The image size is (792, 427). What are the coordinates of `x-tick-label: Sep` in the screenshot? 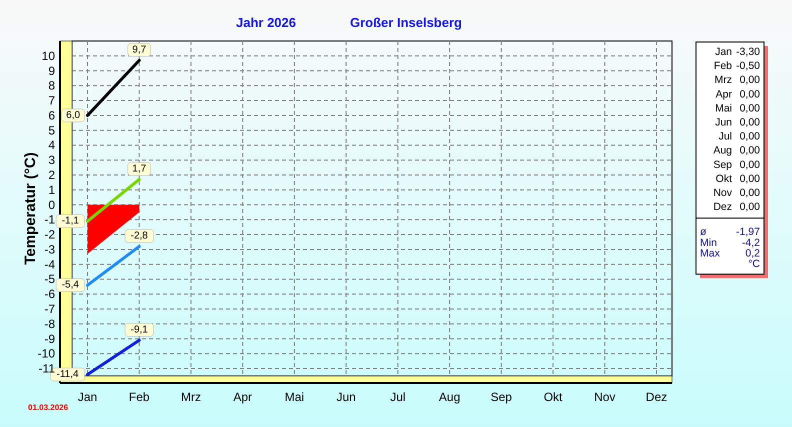 It's located at (501, 397).